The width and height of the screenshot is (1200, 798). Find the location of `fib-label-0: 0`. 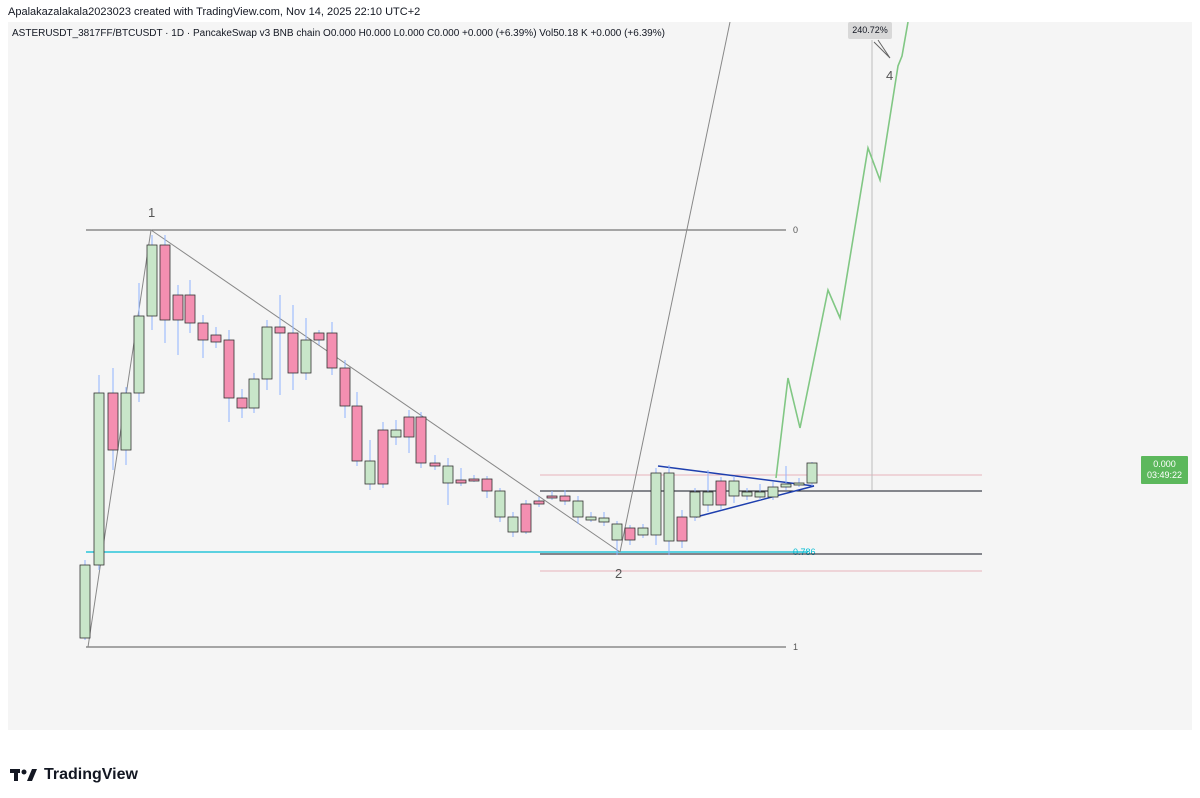

fib-label-0: 0 is located at coordinates (795, 230).